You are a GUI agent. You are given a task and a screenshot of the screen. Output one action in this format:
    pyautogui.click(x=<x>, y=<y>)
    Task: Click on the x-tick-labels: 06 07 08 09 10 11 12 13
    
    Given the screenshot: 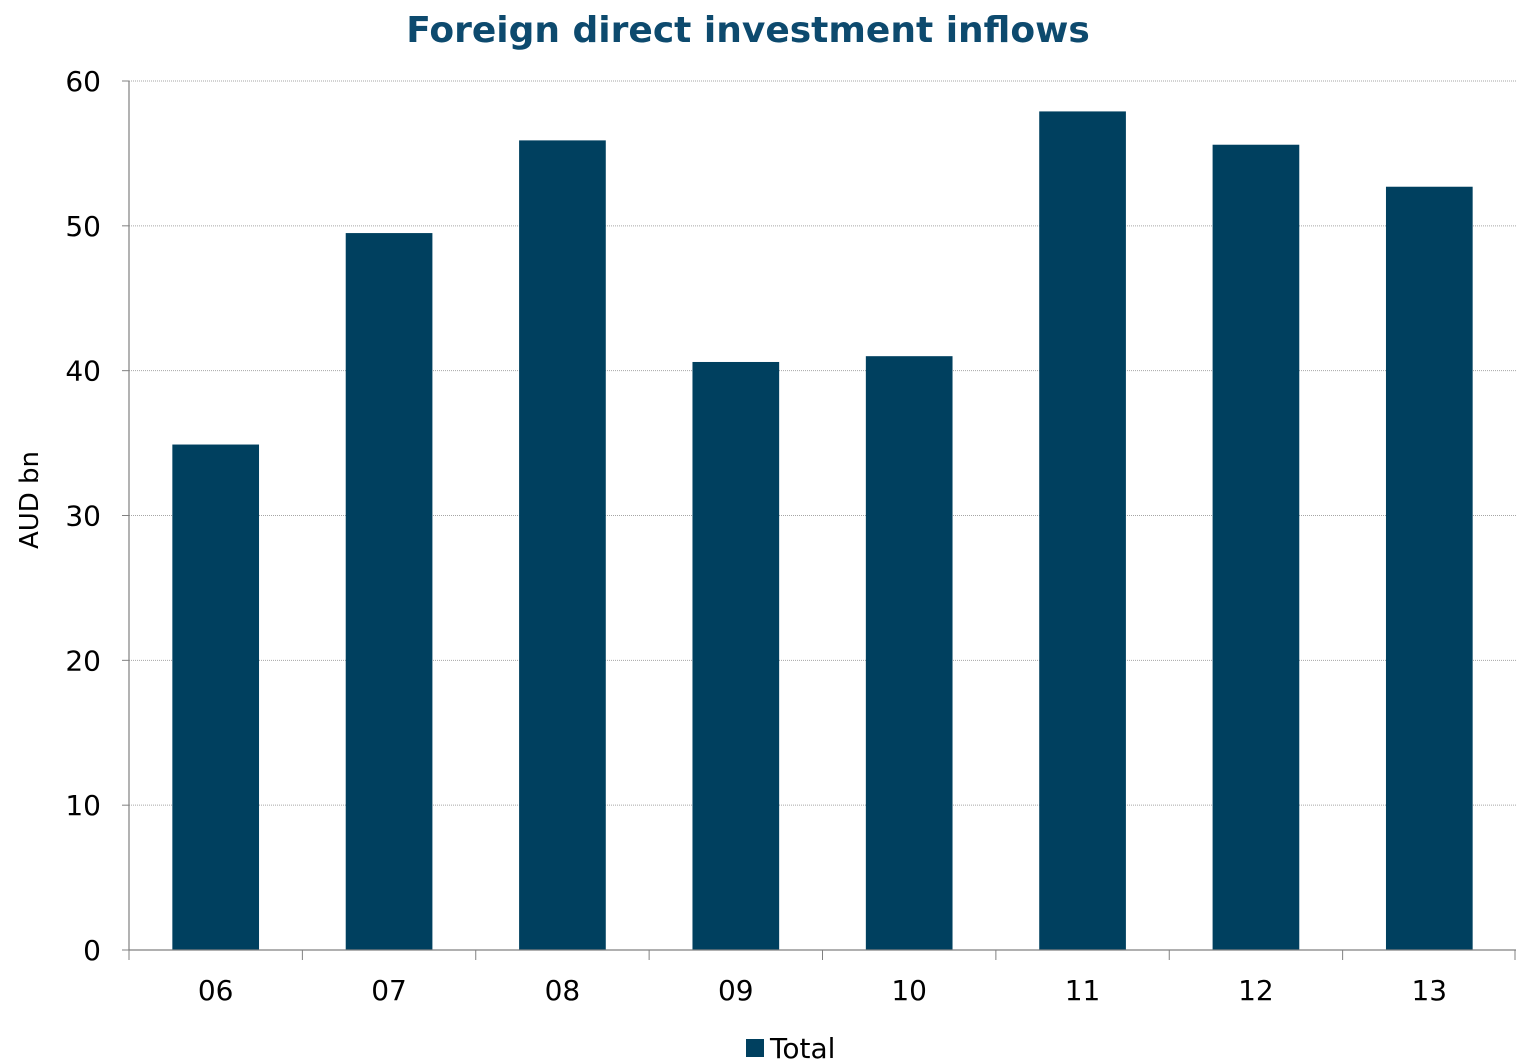 What is the action you would take?
    pyautogui.click(x=822, y=990)
    